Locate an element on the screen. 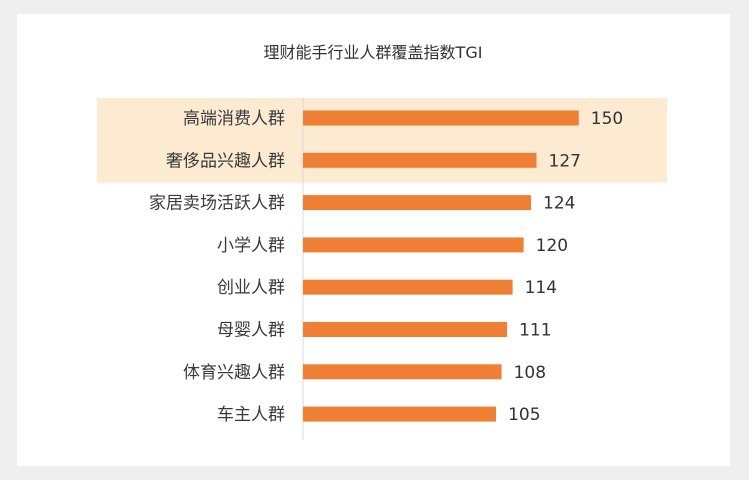 This screenshot has height=480, width=749. category-label-3: 家居卖场活跃人群 is located at coordinates (217, 204).